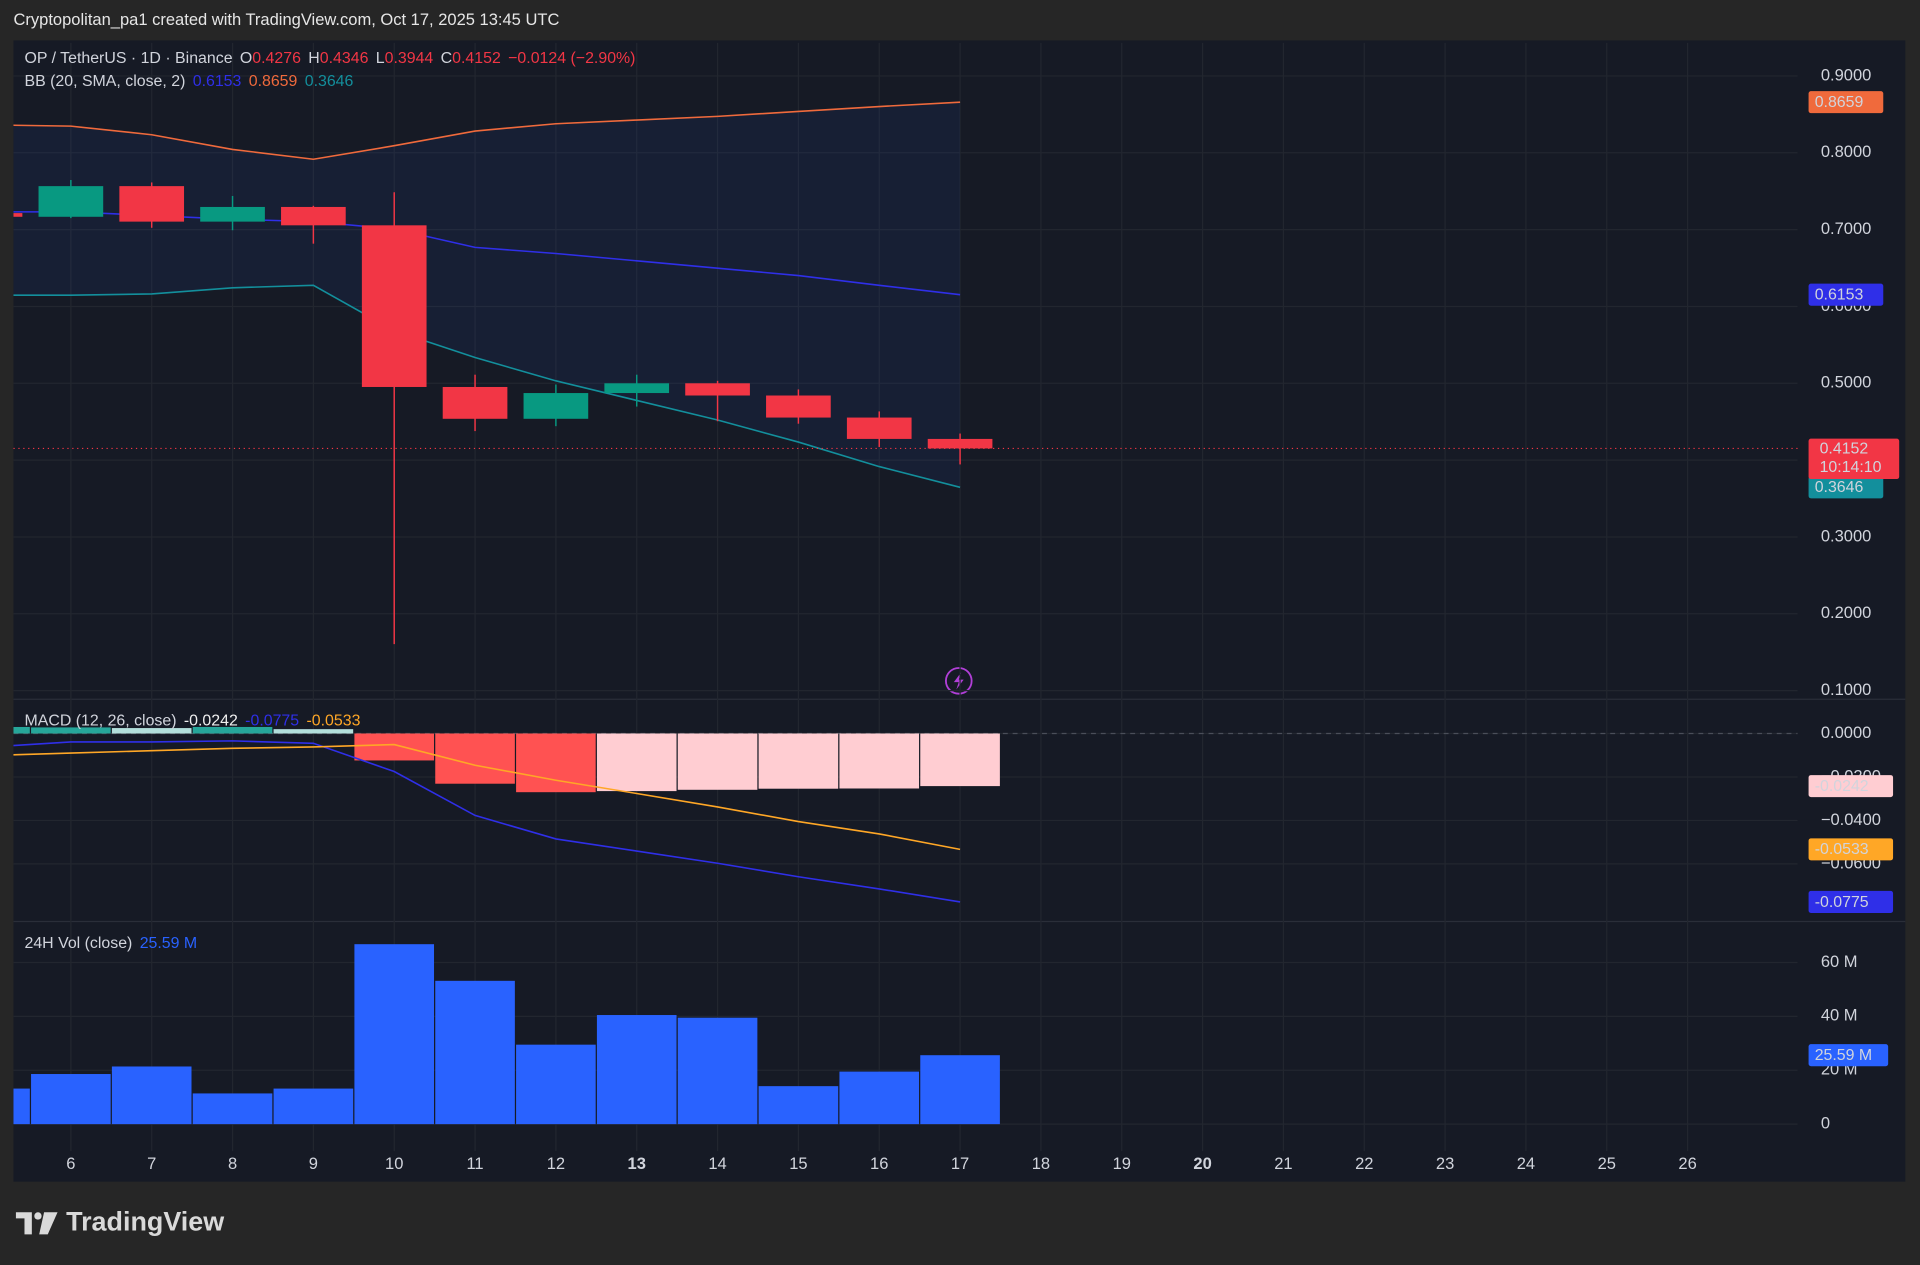 Image resolution: width=1920 pixels, height=1265 pixels. What do you see at coordinates (1846, 74) in the screenshot?
I see `y-tick-label: 0.9000` at bounding box center [1846, 74].